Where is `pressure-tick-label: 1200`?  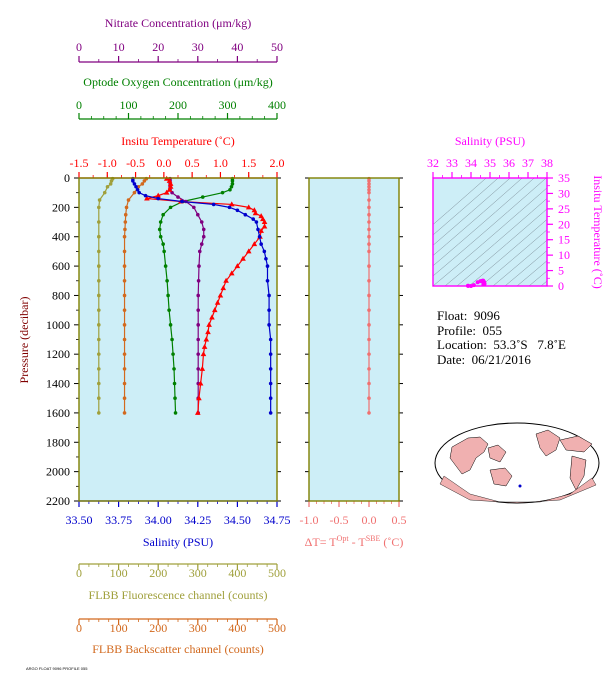 pressure-tick-label: 1200 is located at coordinates (58, 354).